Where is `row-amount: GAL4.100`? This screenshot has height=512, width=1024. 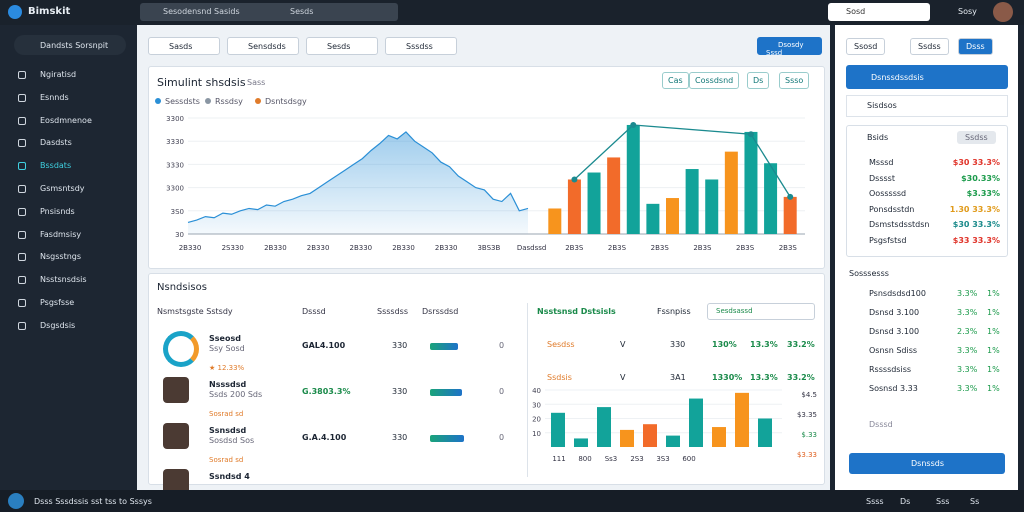
row-amount: GAL4.100 is located at coordinates (324, 345).